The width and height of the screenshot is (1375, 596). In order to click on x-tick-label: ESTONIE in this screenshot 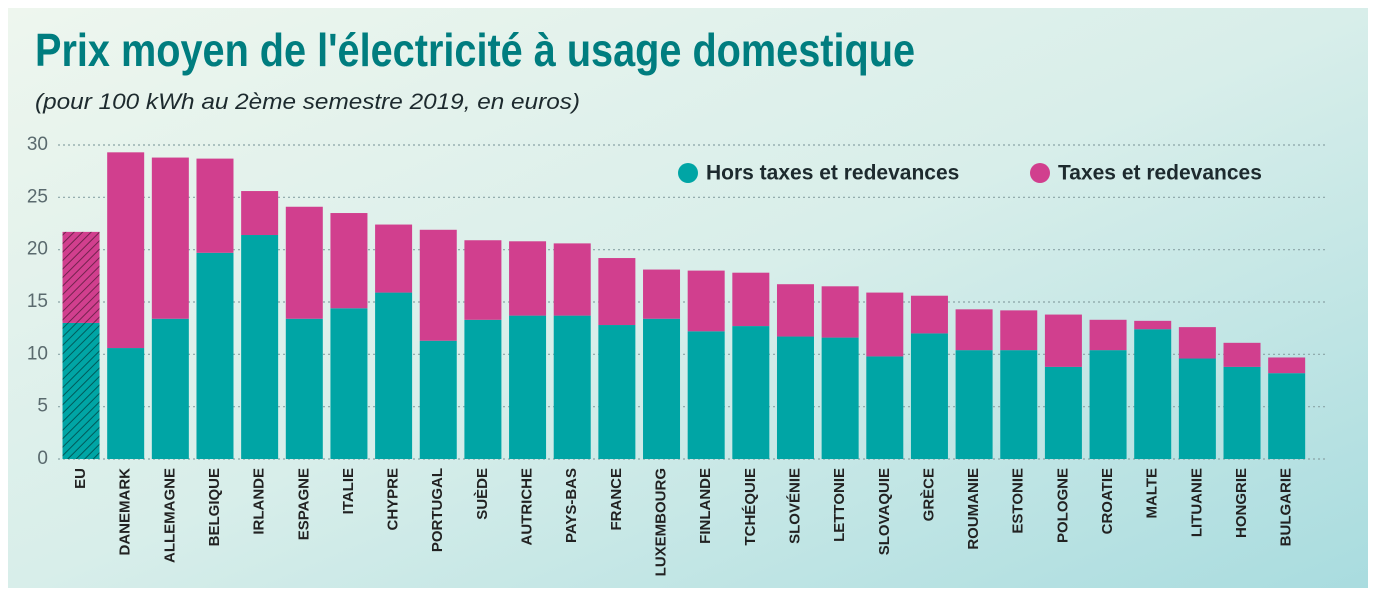, I will do `click(1018, 501)`.